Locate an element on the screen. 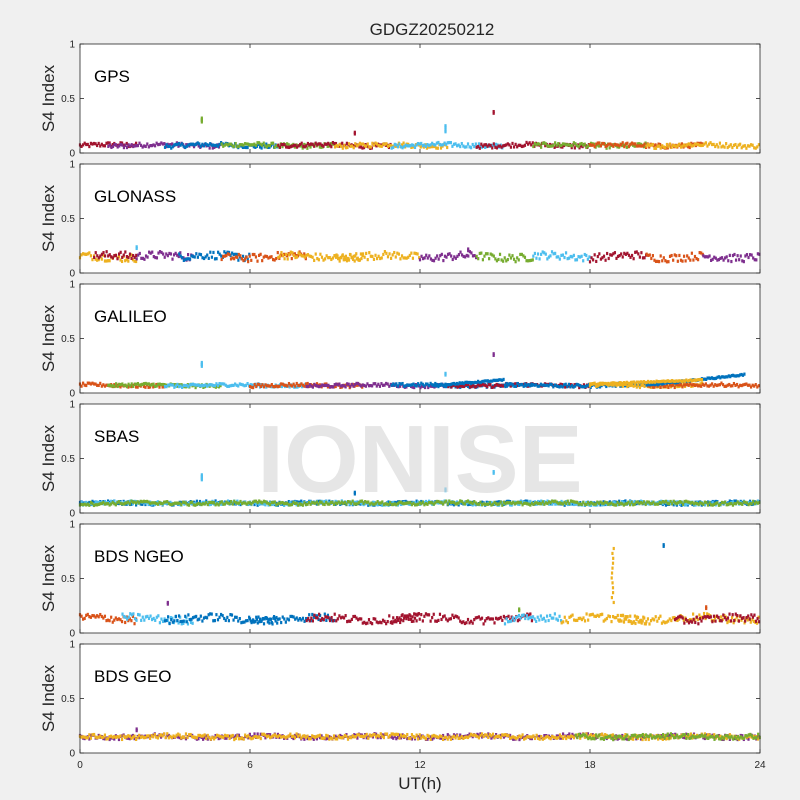 This screenshot has height=800, width=800. data-points is located at coordinates (419, 371).